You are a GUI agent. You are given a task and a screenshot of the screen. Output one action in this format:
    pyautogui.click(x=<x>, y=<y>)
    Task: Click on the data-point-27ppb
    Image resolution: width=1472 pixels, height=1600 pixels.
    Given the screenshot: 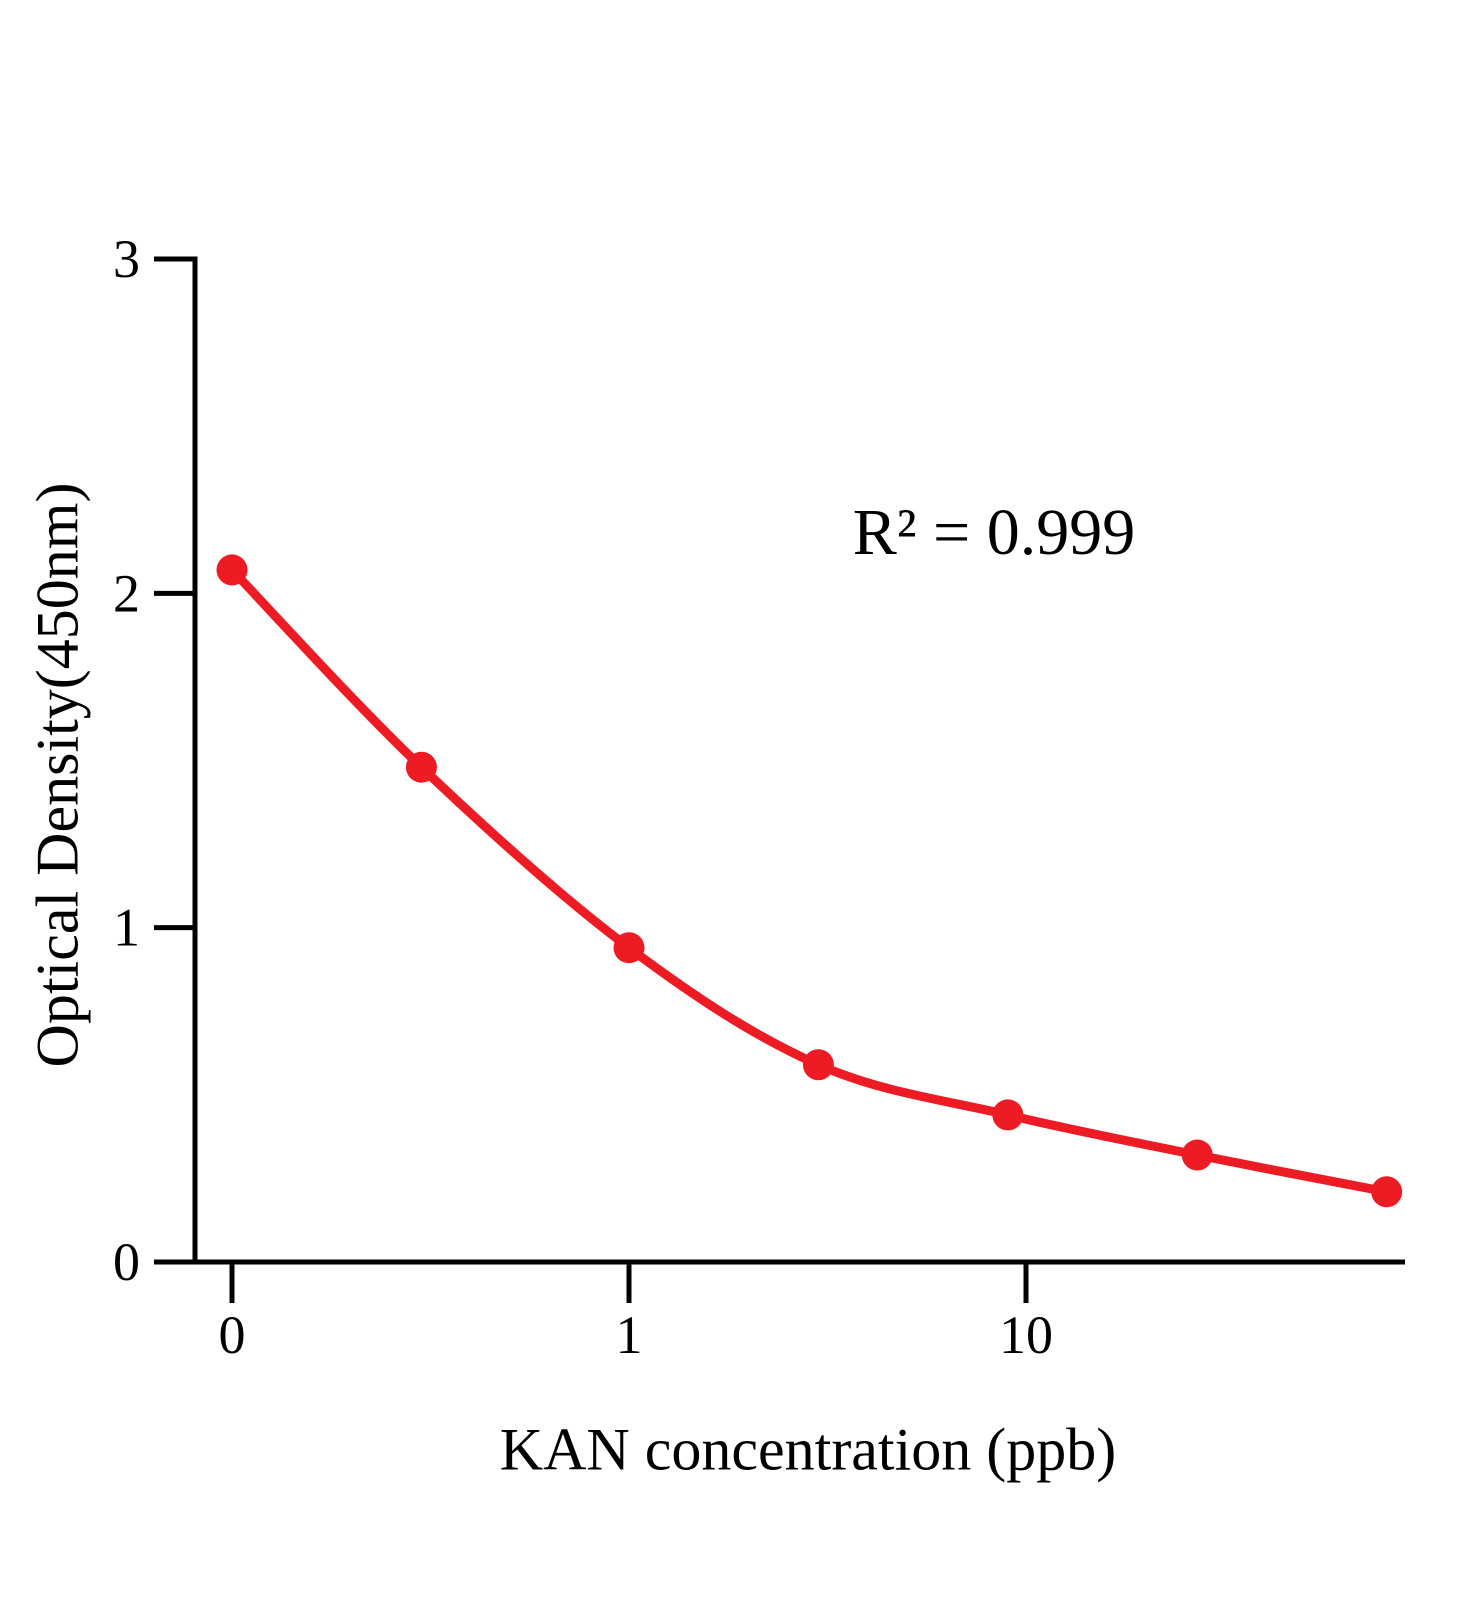 What is the action you would take?
    pyautogui.click(x=1197, y=1155)
    